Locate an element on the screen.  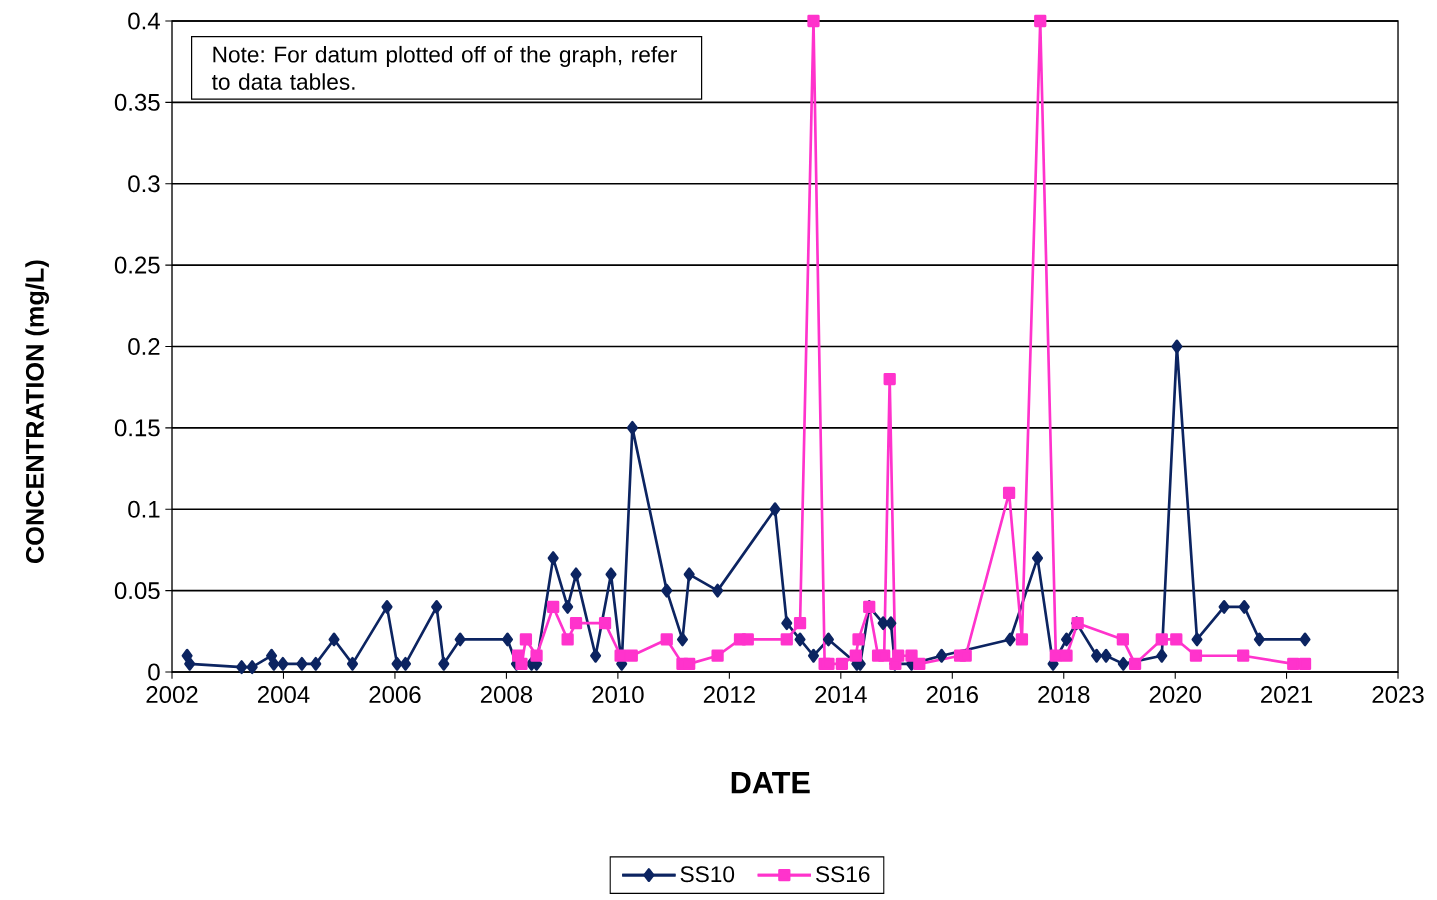
y-tick-label: 0.05 is located at coordinates (137, 591).